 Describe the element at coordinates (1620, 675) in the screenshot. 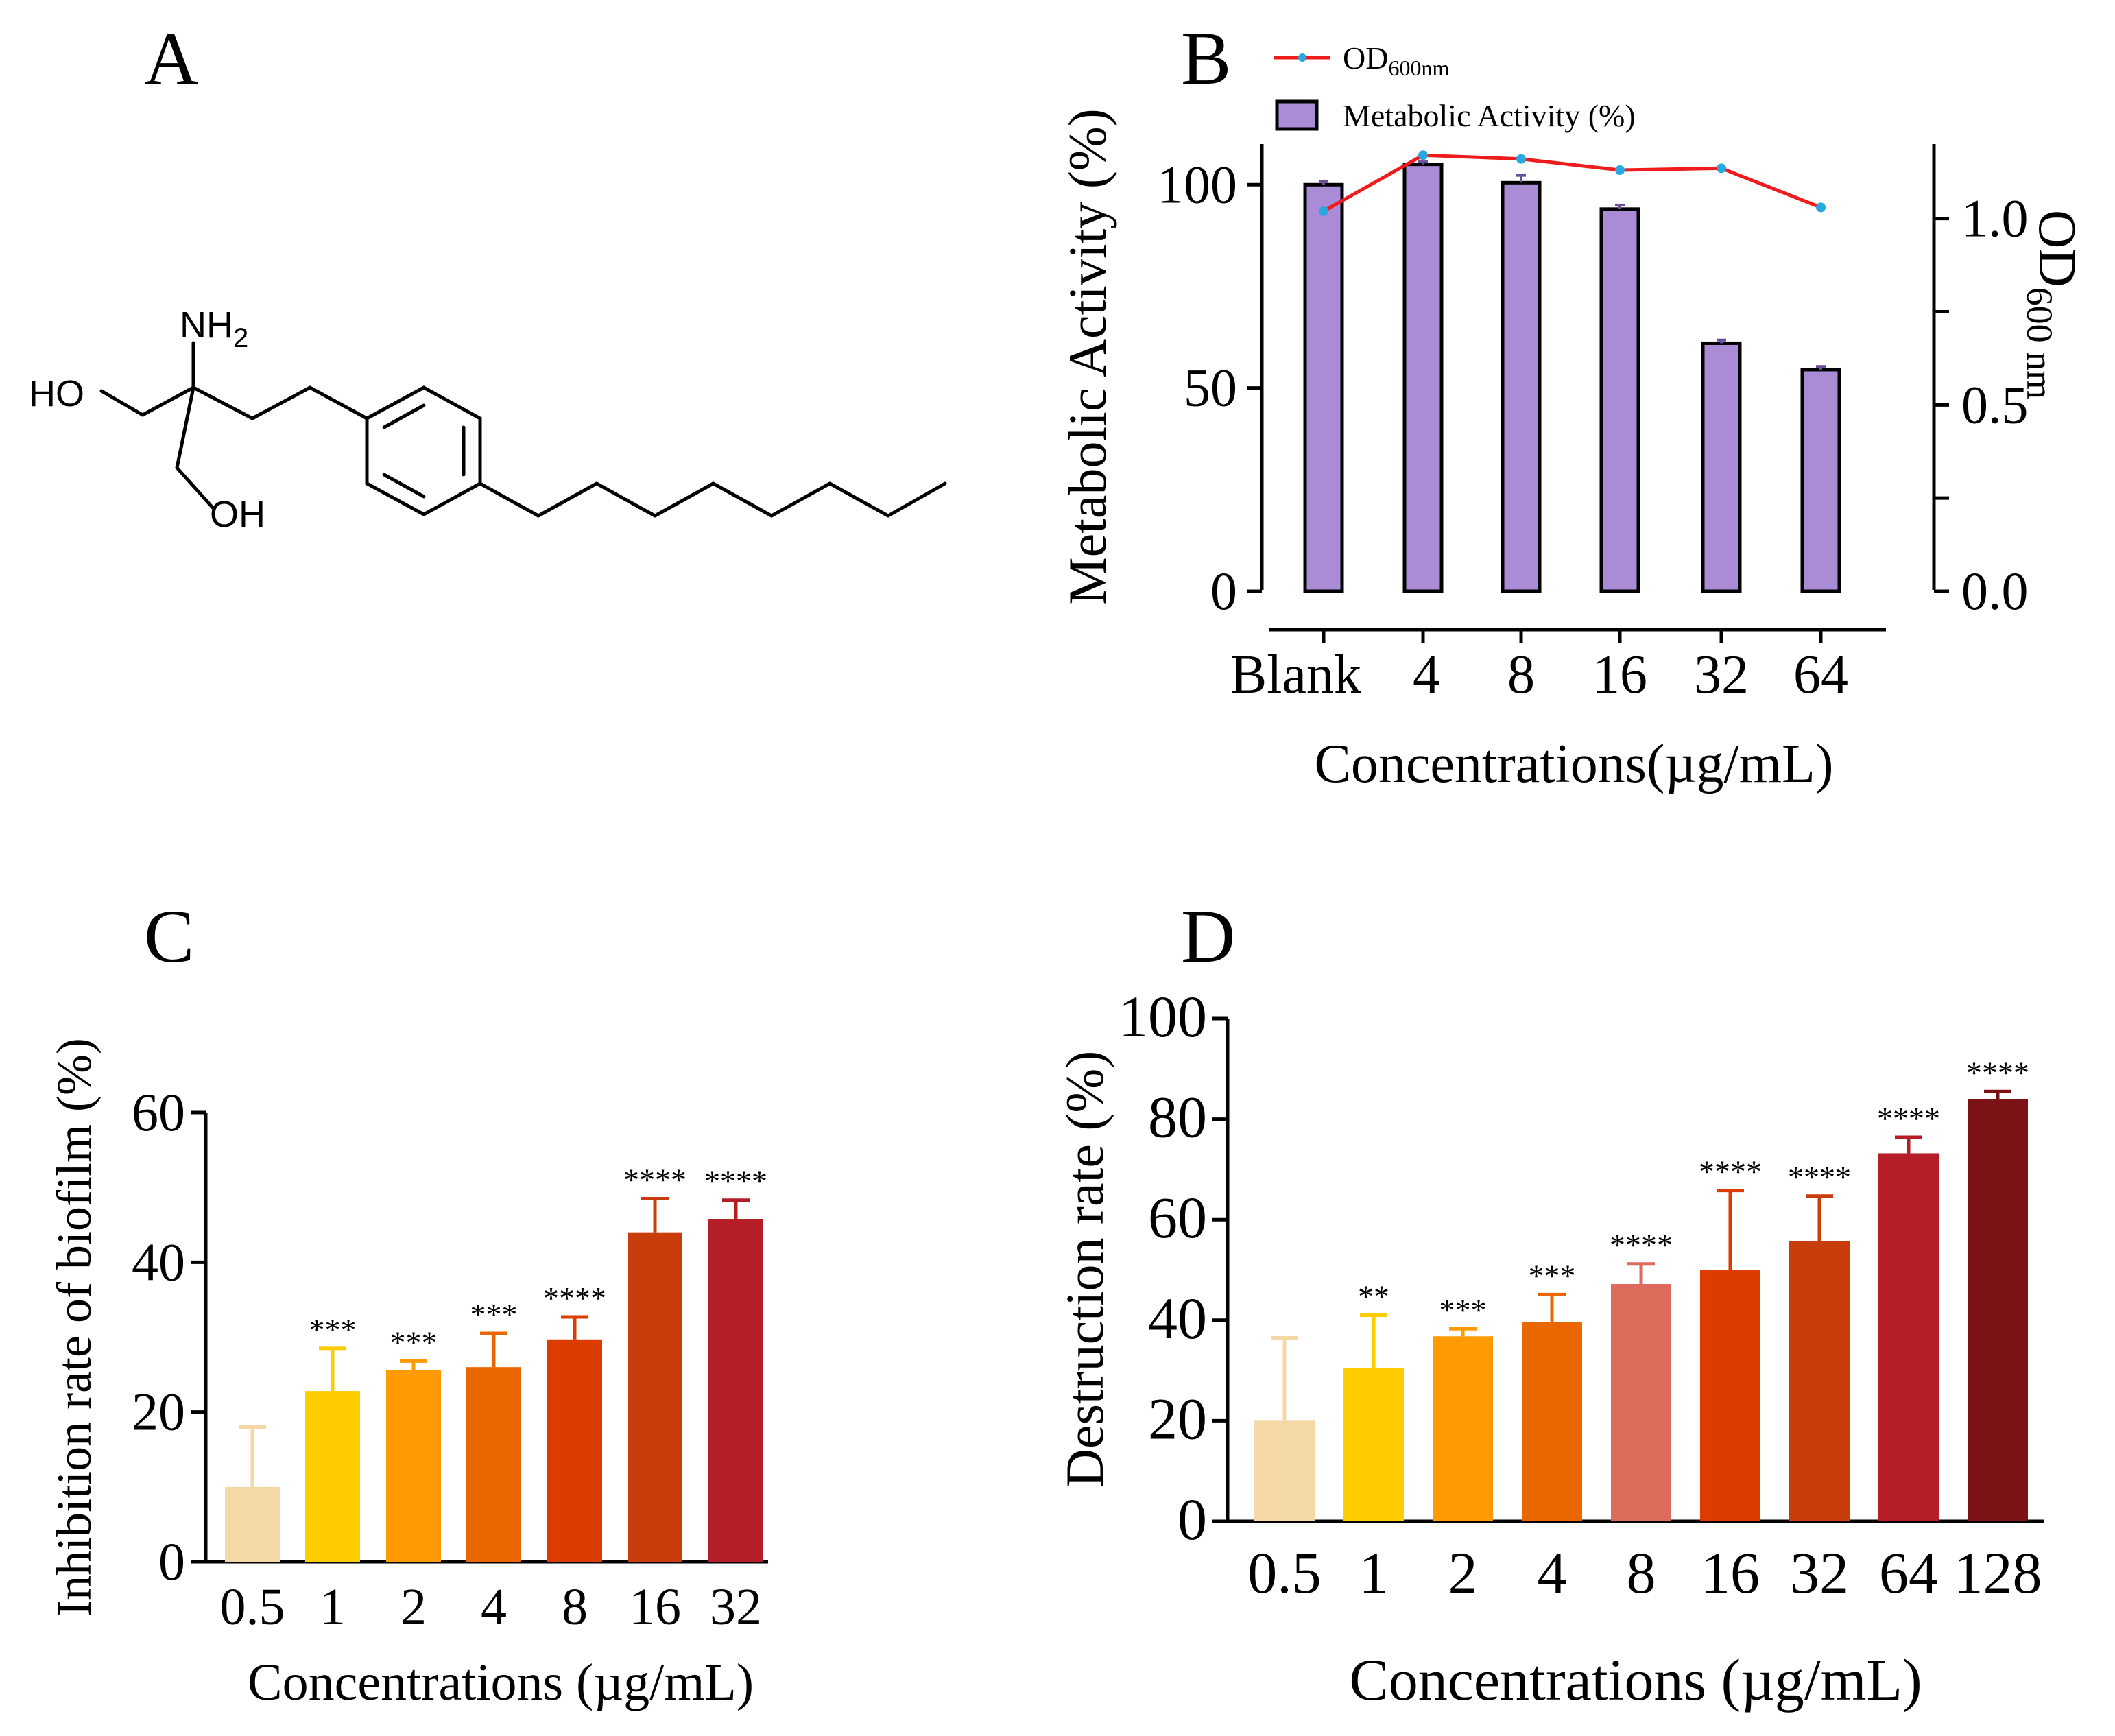

I see `b-x-tick-label-16: 16` at that location.